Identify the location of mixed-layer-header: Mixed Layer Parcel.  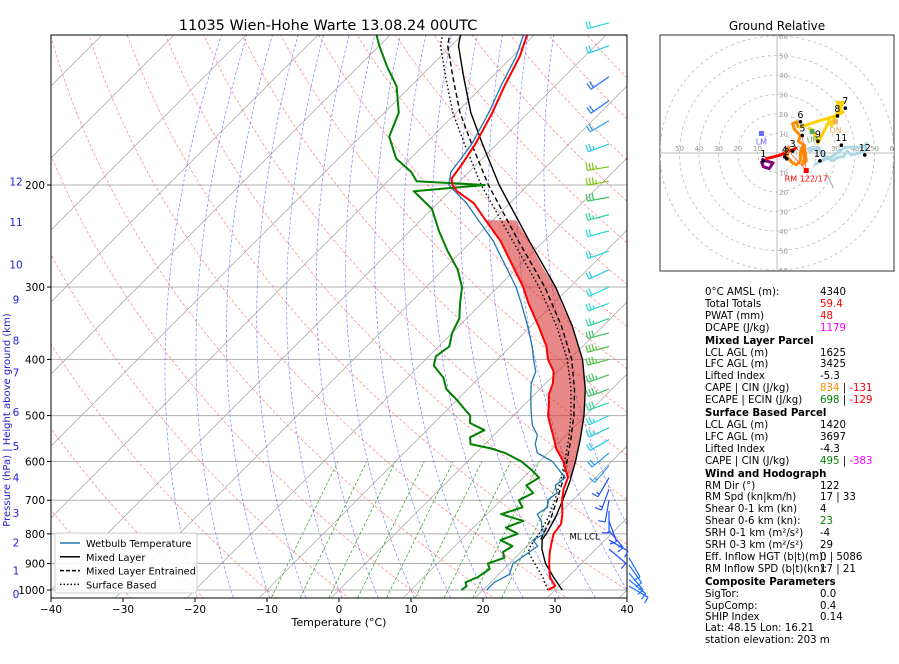
(759, 341).